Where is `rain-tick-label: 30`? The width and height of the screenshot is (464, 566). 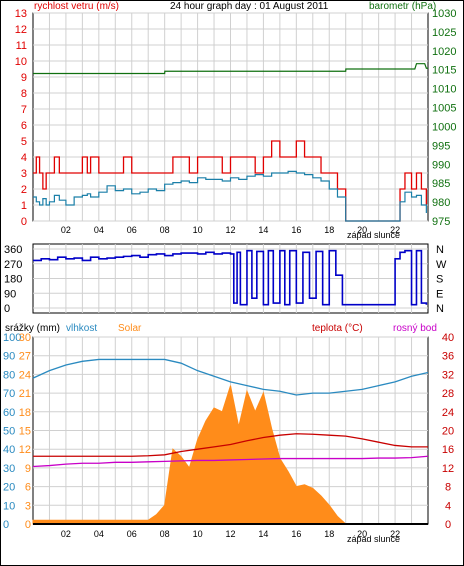
rain-tick-label: 30 is located at coordinates (9, 469).